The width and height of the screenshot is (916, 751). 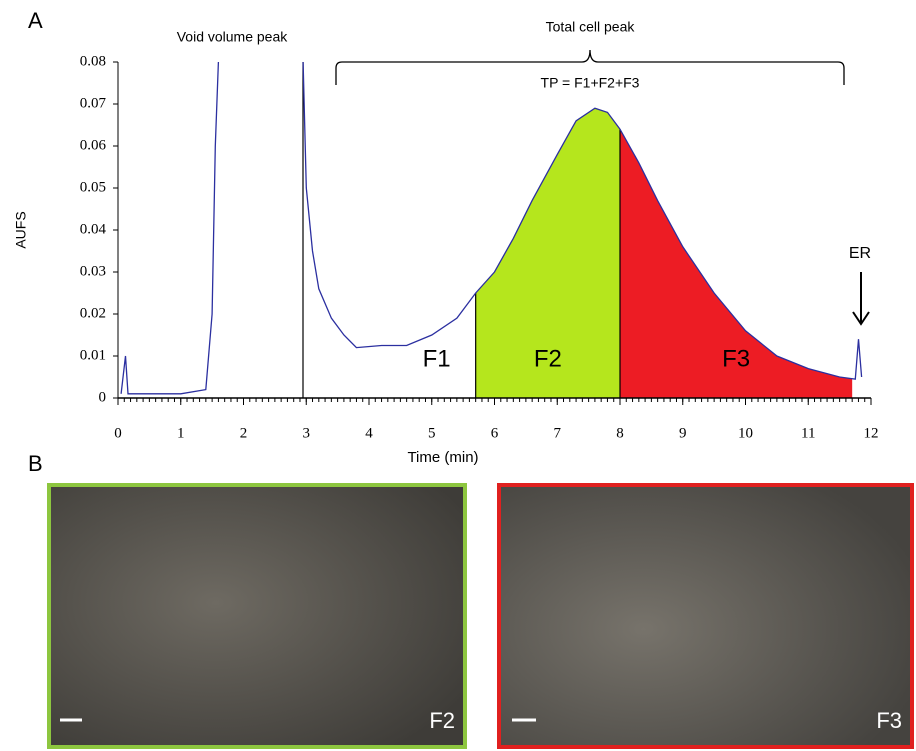 I want to click on x-tick-label: 11, so click(x=808, y=433).